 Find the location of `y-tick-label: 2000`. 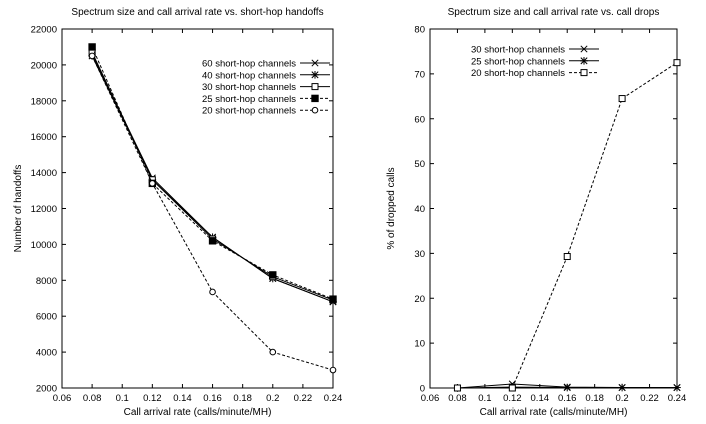

y-tick-label: 2000 is located at coordinates (46, 389).